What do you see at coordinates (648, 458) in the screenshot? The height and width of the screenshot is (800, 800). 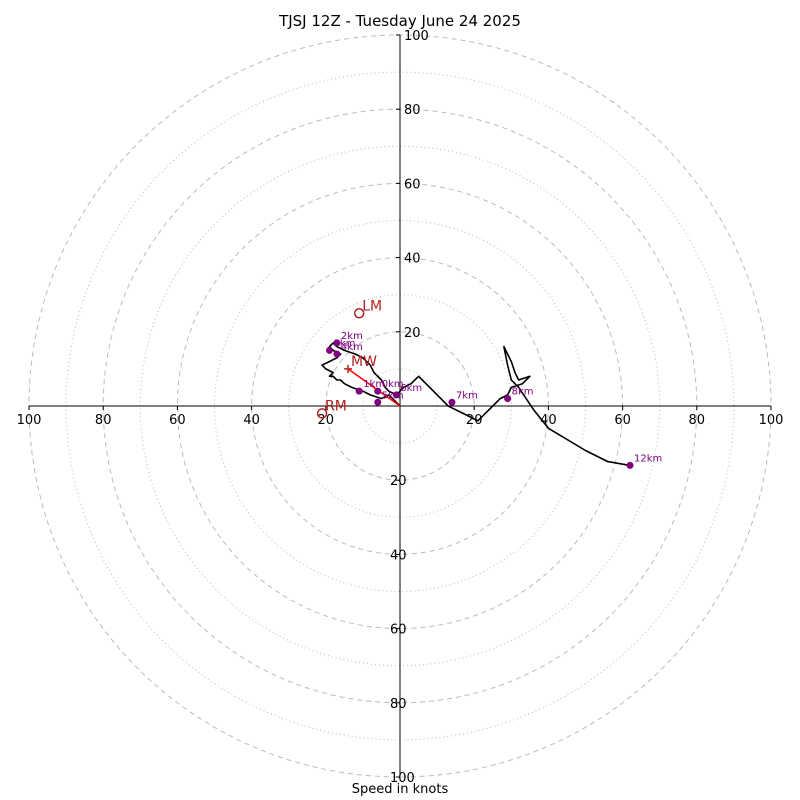 I see `height-marker-label: 12km` at bounding box center [648, 458].